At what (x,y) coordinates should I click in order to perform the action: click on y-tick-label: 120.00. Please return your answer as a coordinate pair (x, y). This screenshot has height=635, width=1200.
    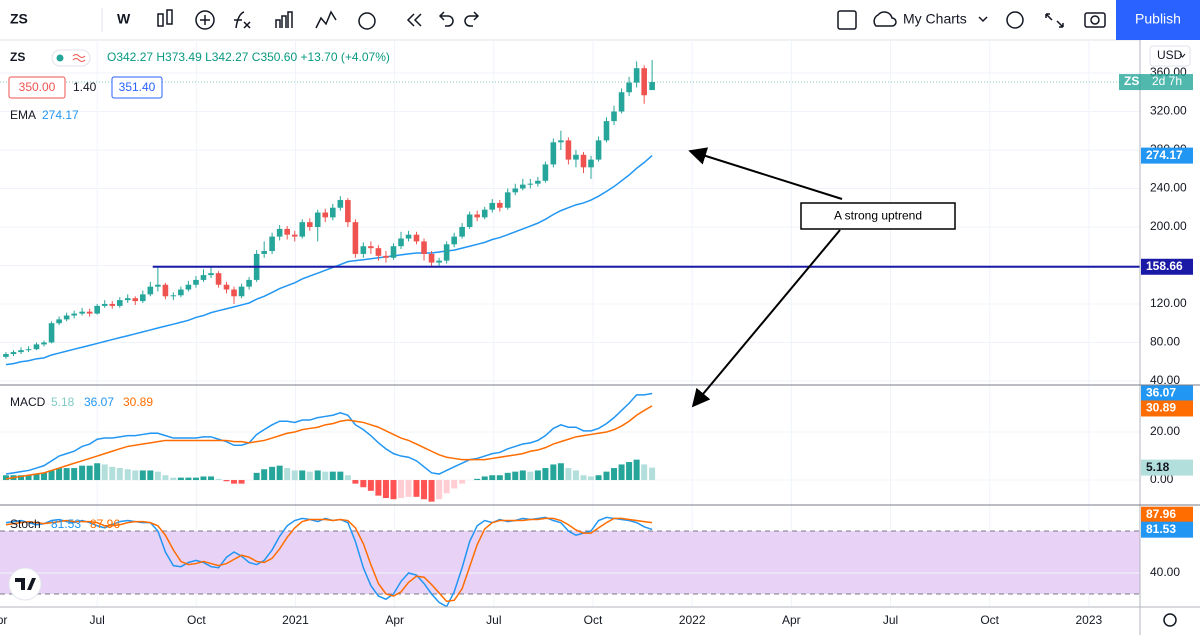
    Looking at the image, I should click on (1168, 303).